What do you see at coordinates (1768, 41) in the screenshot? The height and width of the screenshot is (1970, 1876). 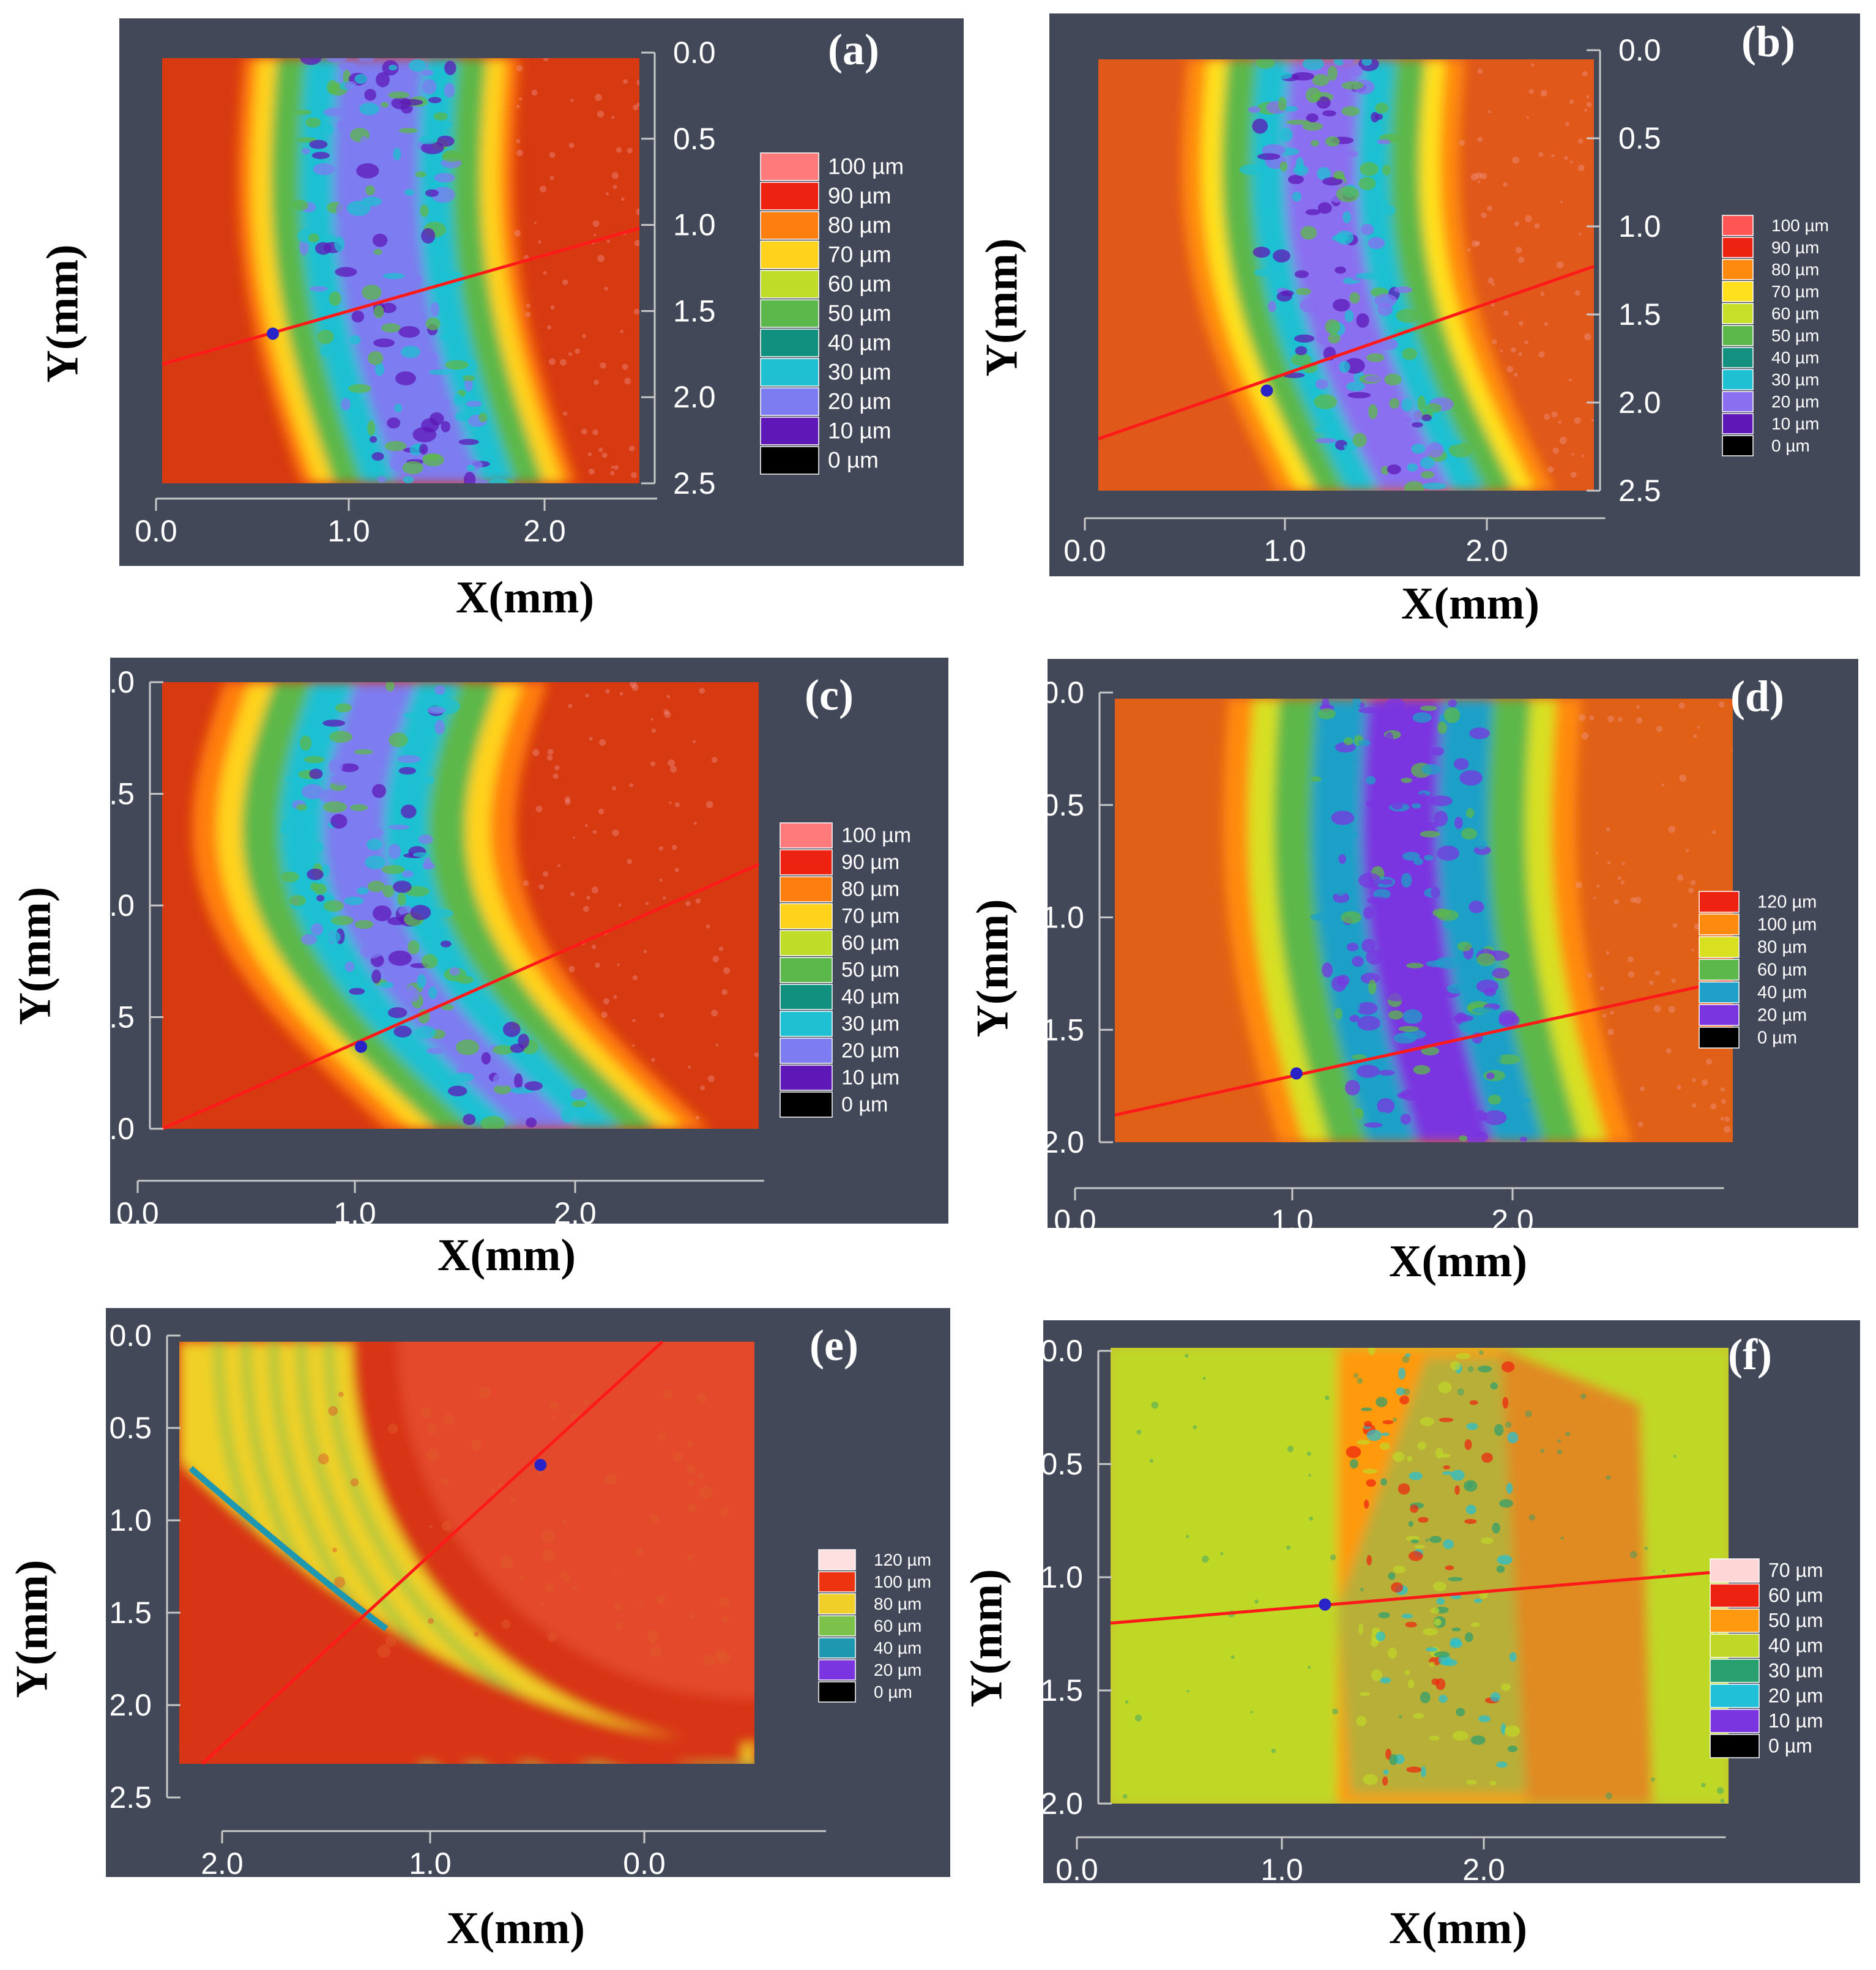 I see `panel-b-title: (b)` at bounding box center [1768, 41].